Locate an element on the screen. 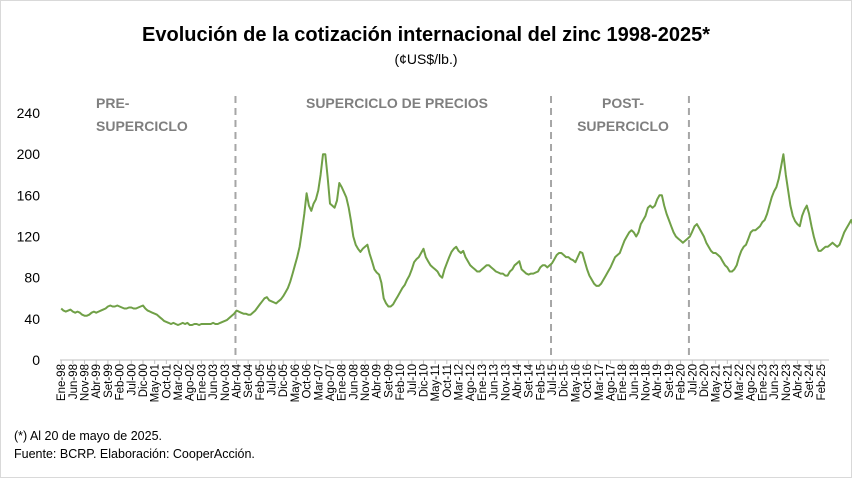 This screenshot has height=478, width=852. x-tick-label: Jul-15 is located at coordinates (553, 379).